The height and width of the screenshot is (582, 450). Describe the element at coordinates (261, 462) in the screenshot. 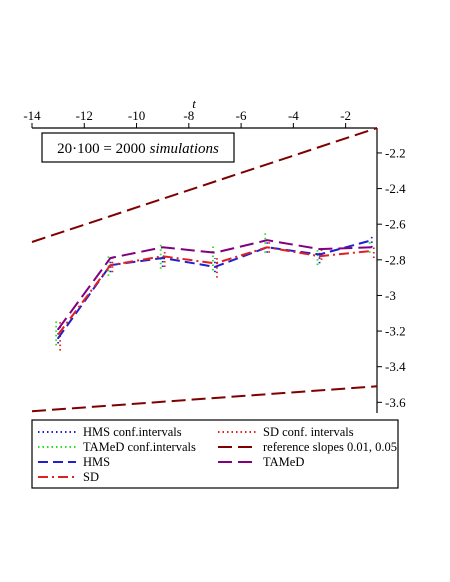

I see `legend-item: TAMeD` at that location.